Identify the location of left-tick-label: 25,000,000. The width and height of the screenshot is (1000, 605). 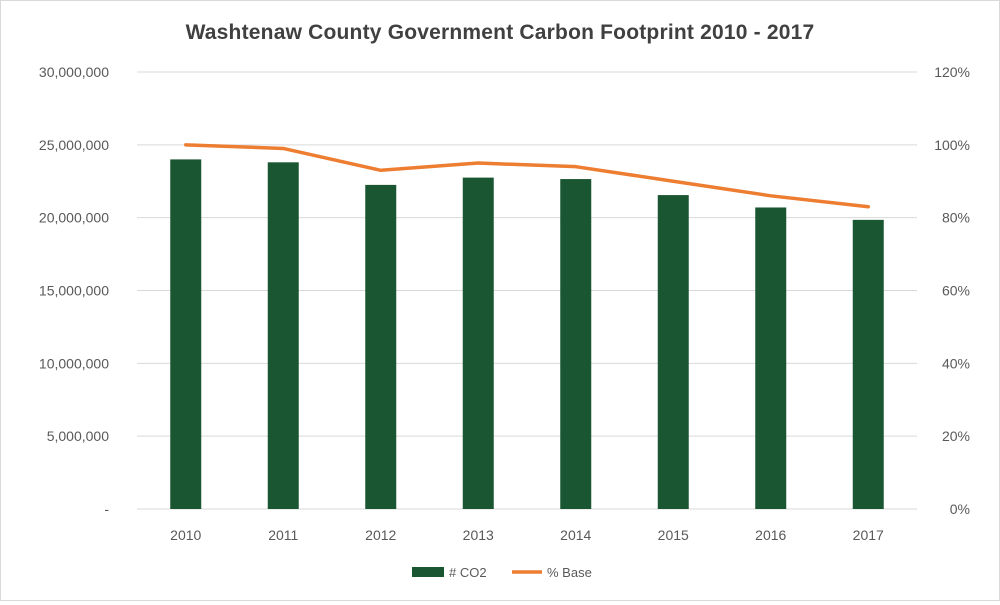
(74, 145).